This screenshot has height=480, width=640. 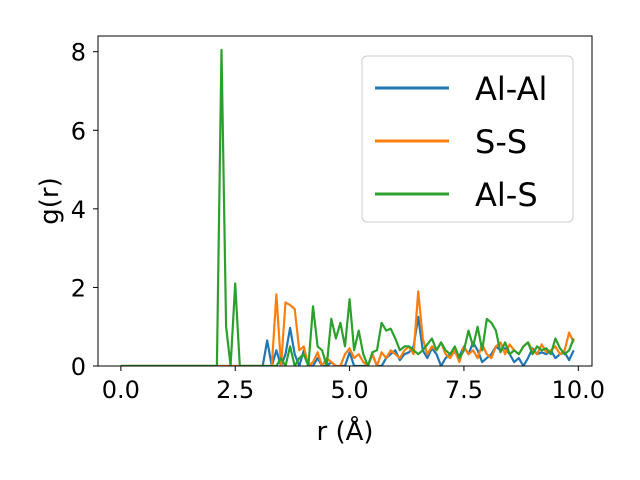 I want to click on legend-label: Al-S, so click(x=506, y=195).